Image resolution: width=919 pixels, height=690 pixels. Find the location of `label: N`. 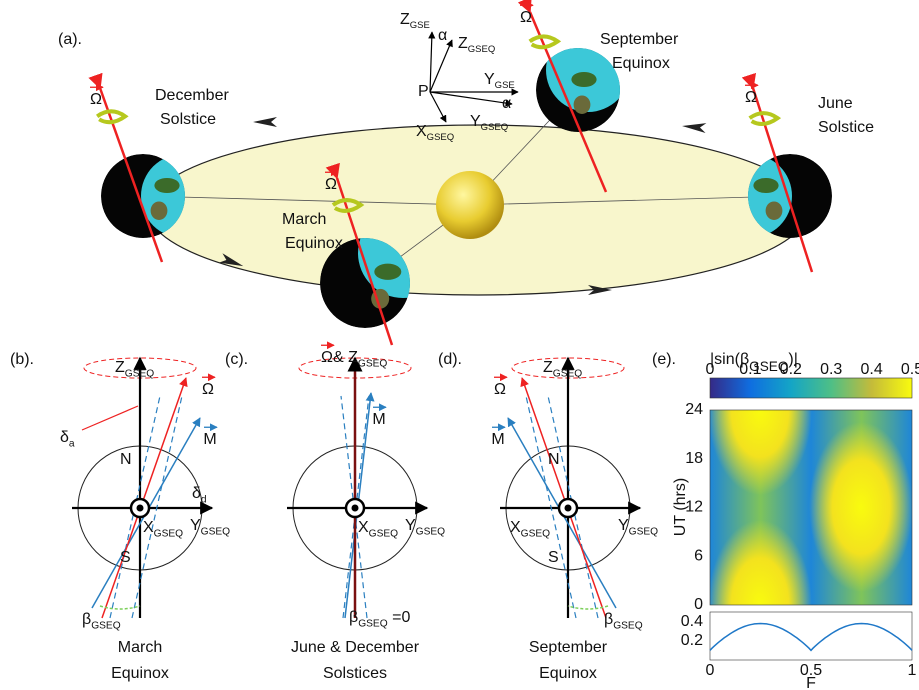

label: N is located at coordinates (554, 459).